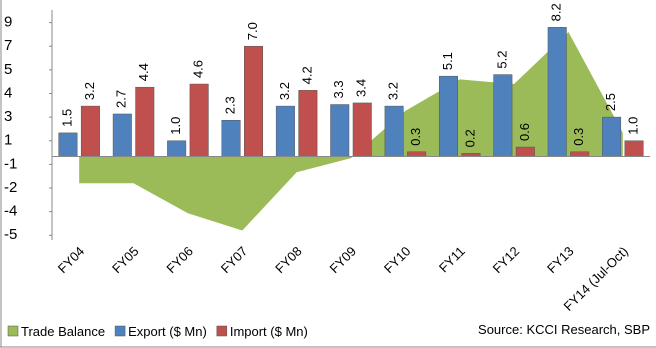  I want to click on y-tick-label: 4, so click(8, 92).